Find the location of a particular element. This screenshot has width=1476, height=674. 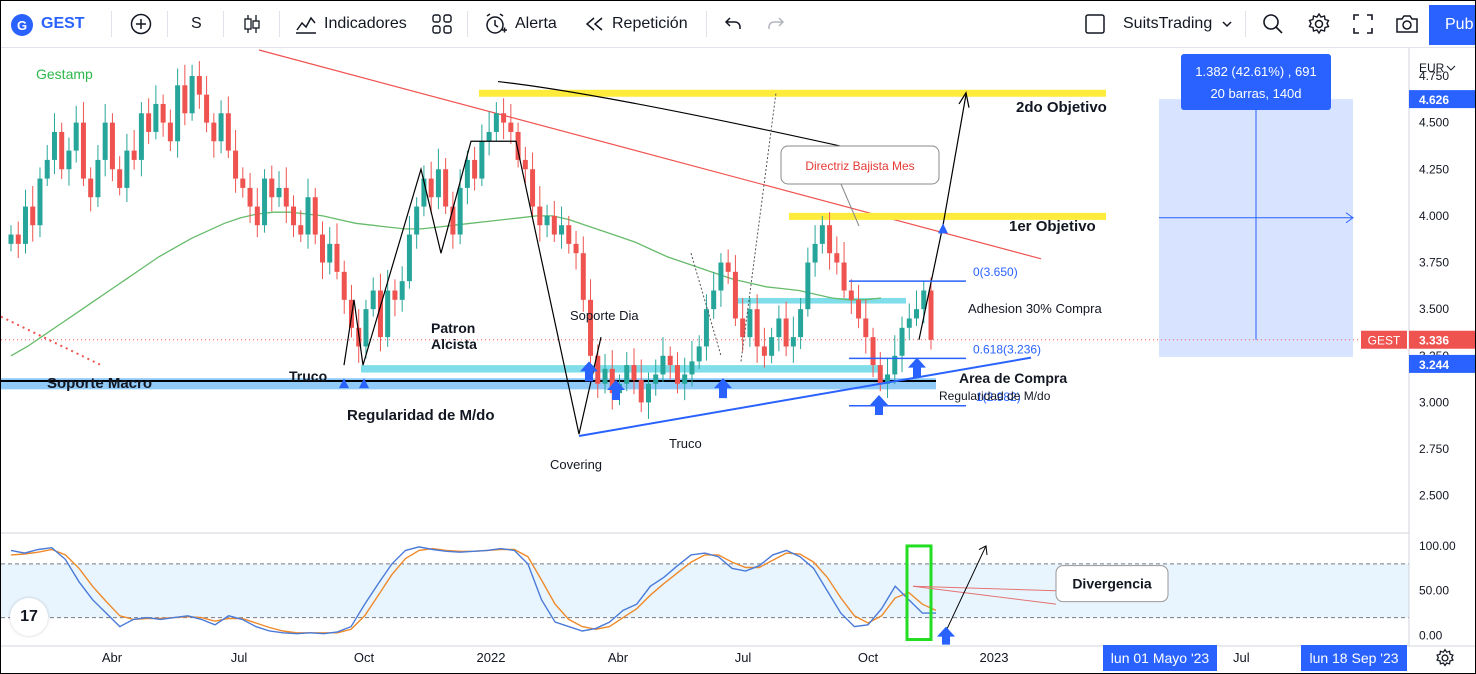

time-axis-label: Jul is located at coordinates (1241, 657).